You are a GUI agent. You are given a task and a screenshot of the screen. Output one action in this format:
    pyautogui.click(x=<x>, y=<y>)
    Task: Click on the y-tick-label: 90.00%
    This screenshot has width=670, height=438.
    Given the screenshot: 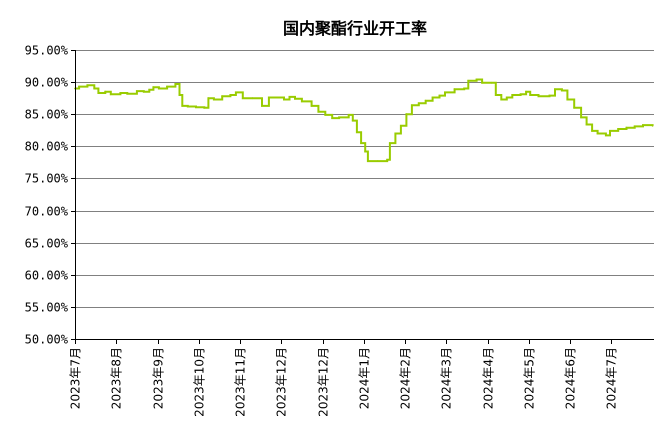 What is the action you would take?
    pyautogui.click(x=47, y=83)
    